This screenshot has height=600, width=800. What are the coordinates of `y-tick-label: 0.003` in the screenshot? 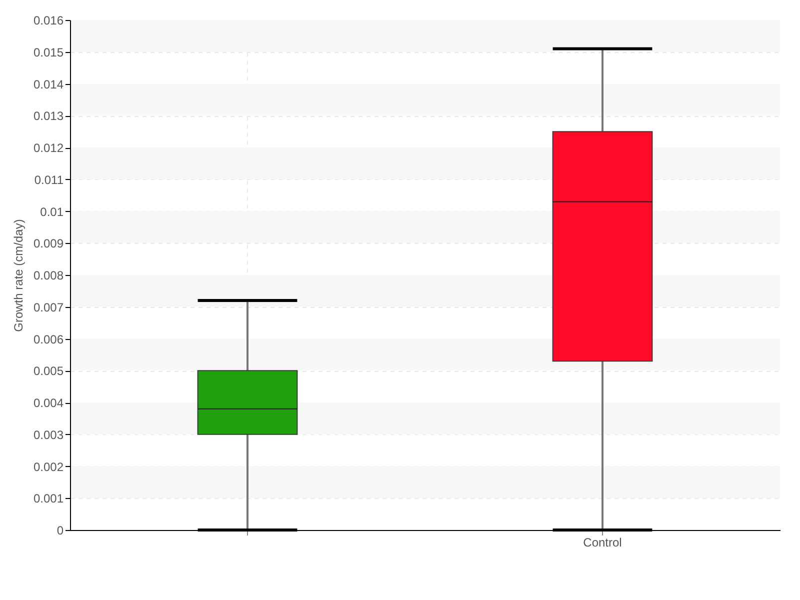 It's located at (48, 435).